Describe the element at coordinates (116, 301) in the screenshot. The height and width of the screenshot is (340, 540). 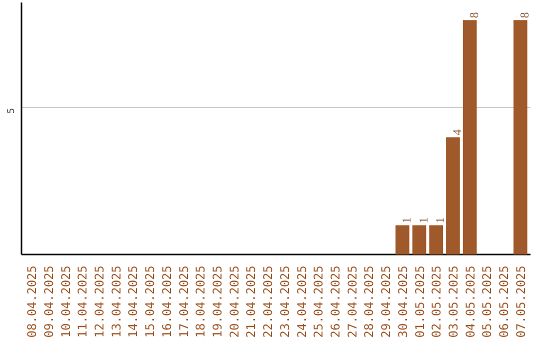
I see `x-tick-label: 13.04.2025` at that location.